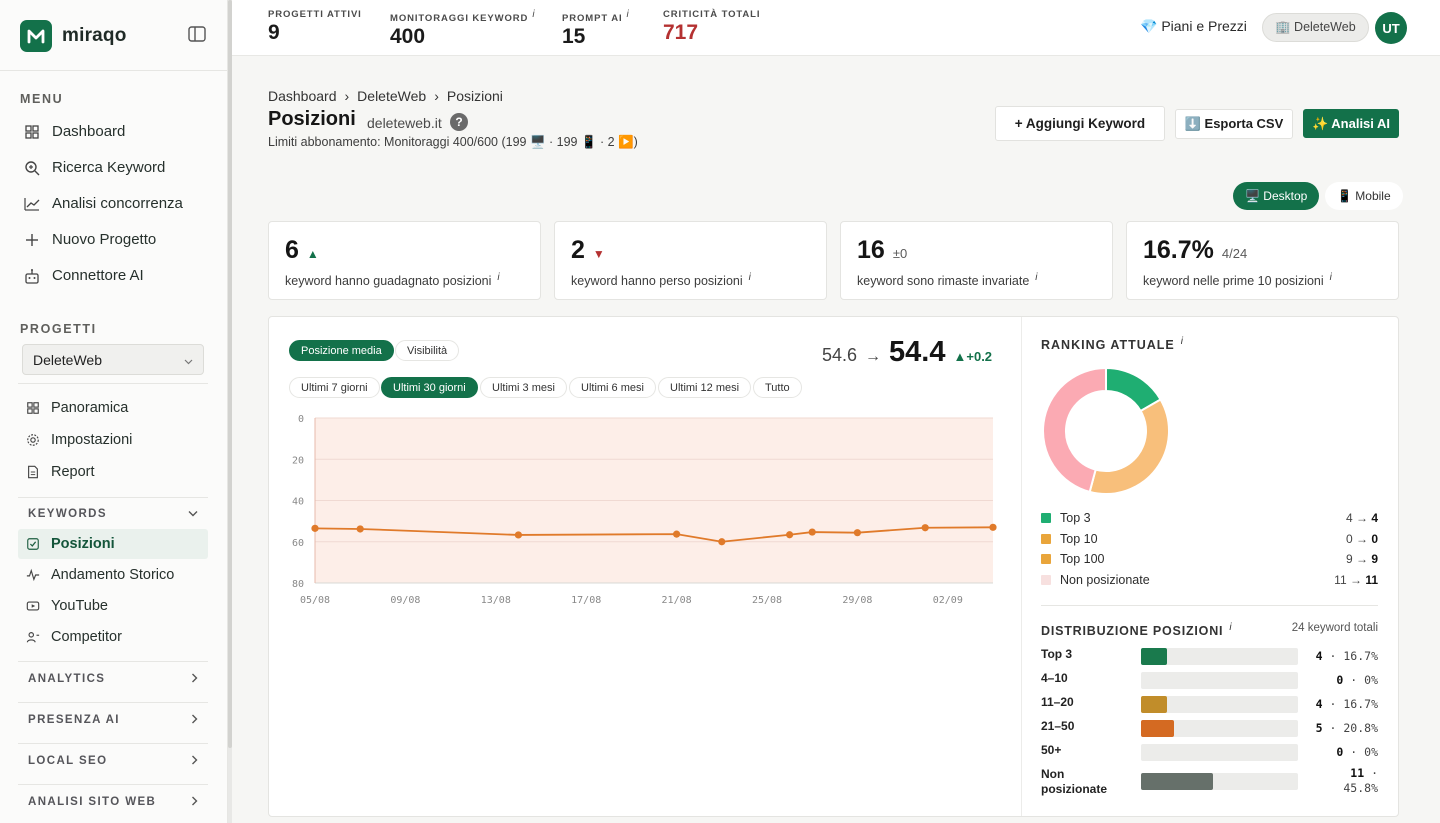 The image size is (1440, 823). What do you see at coordinates (113, 802) in the screenshot?
I see `section-analisi-sito-web: ANALISI SITO WEB` at bounding box center [113, 802].